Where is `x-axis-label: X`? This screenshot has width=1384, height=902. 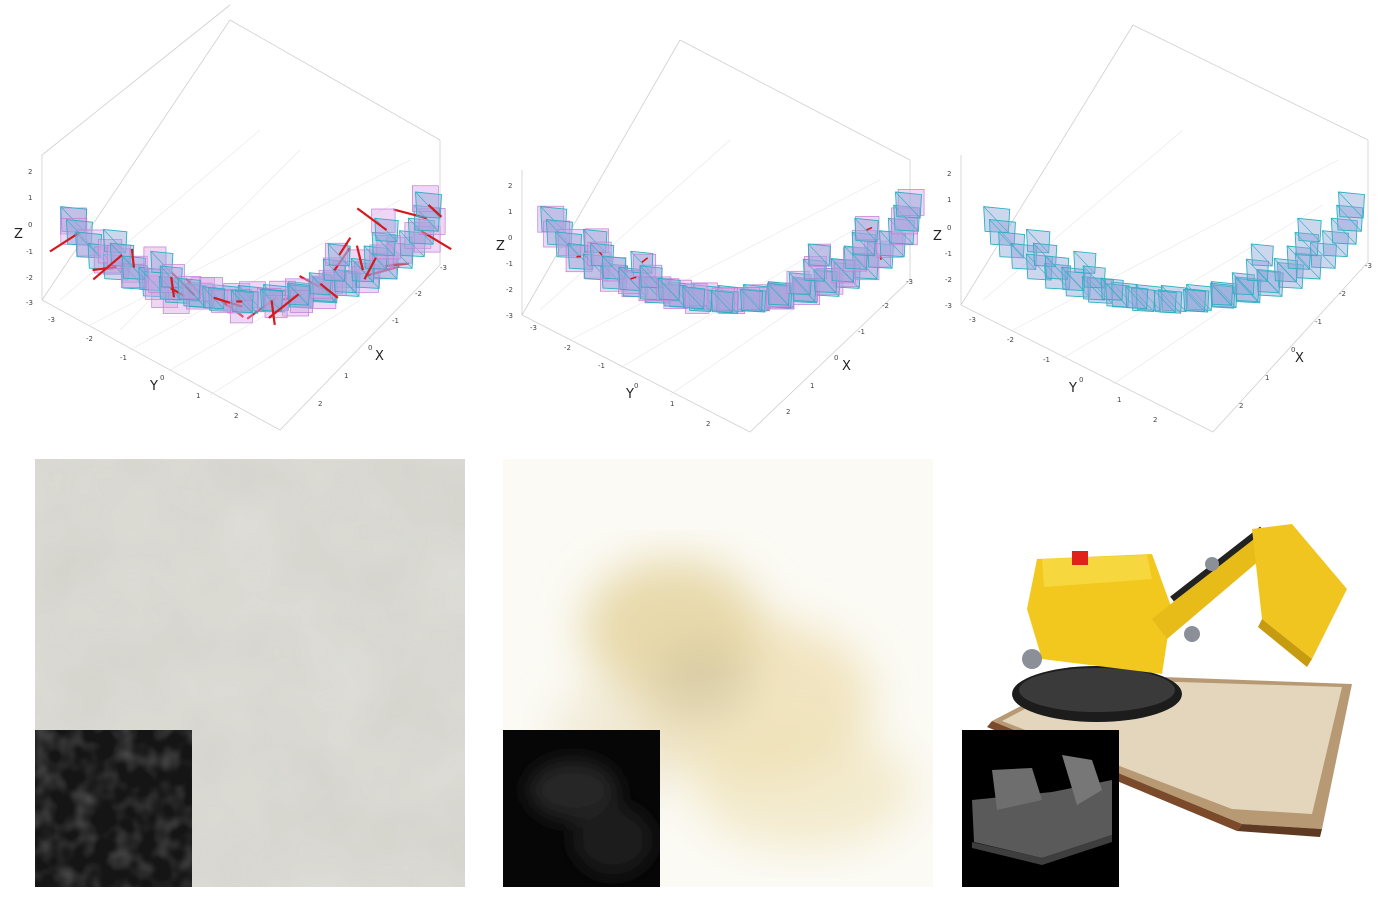 x-axis-label: X is located at coordinates (379, 356).